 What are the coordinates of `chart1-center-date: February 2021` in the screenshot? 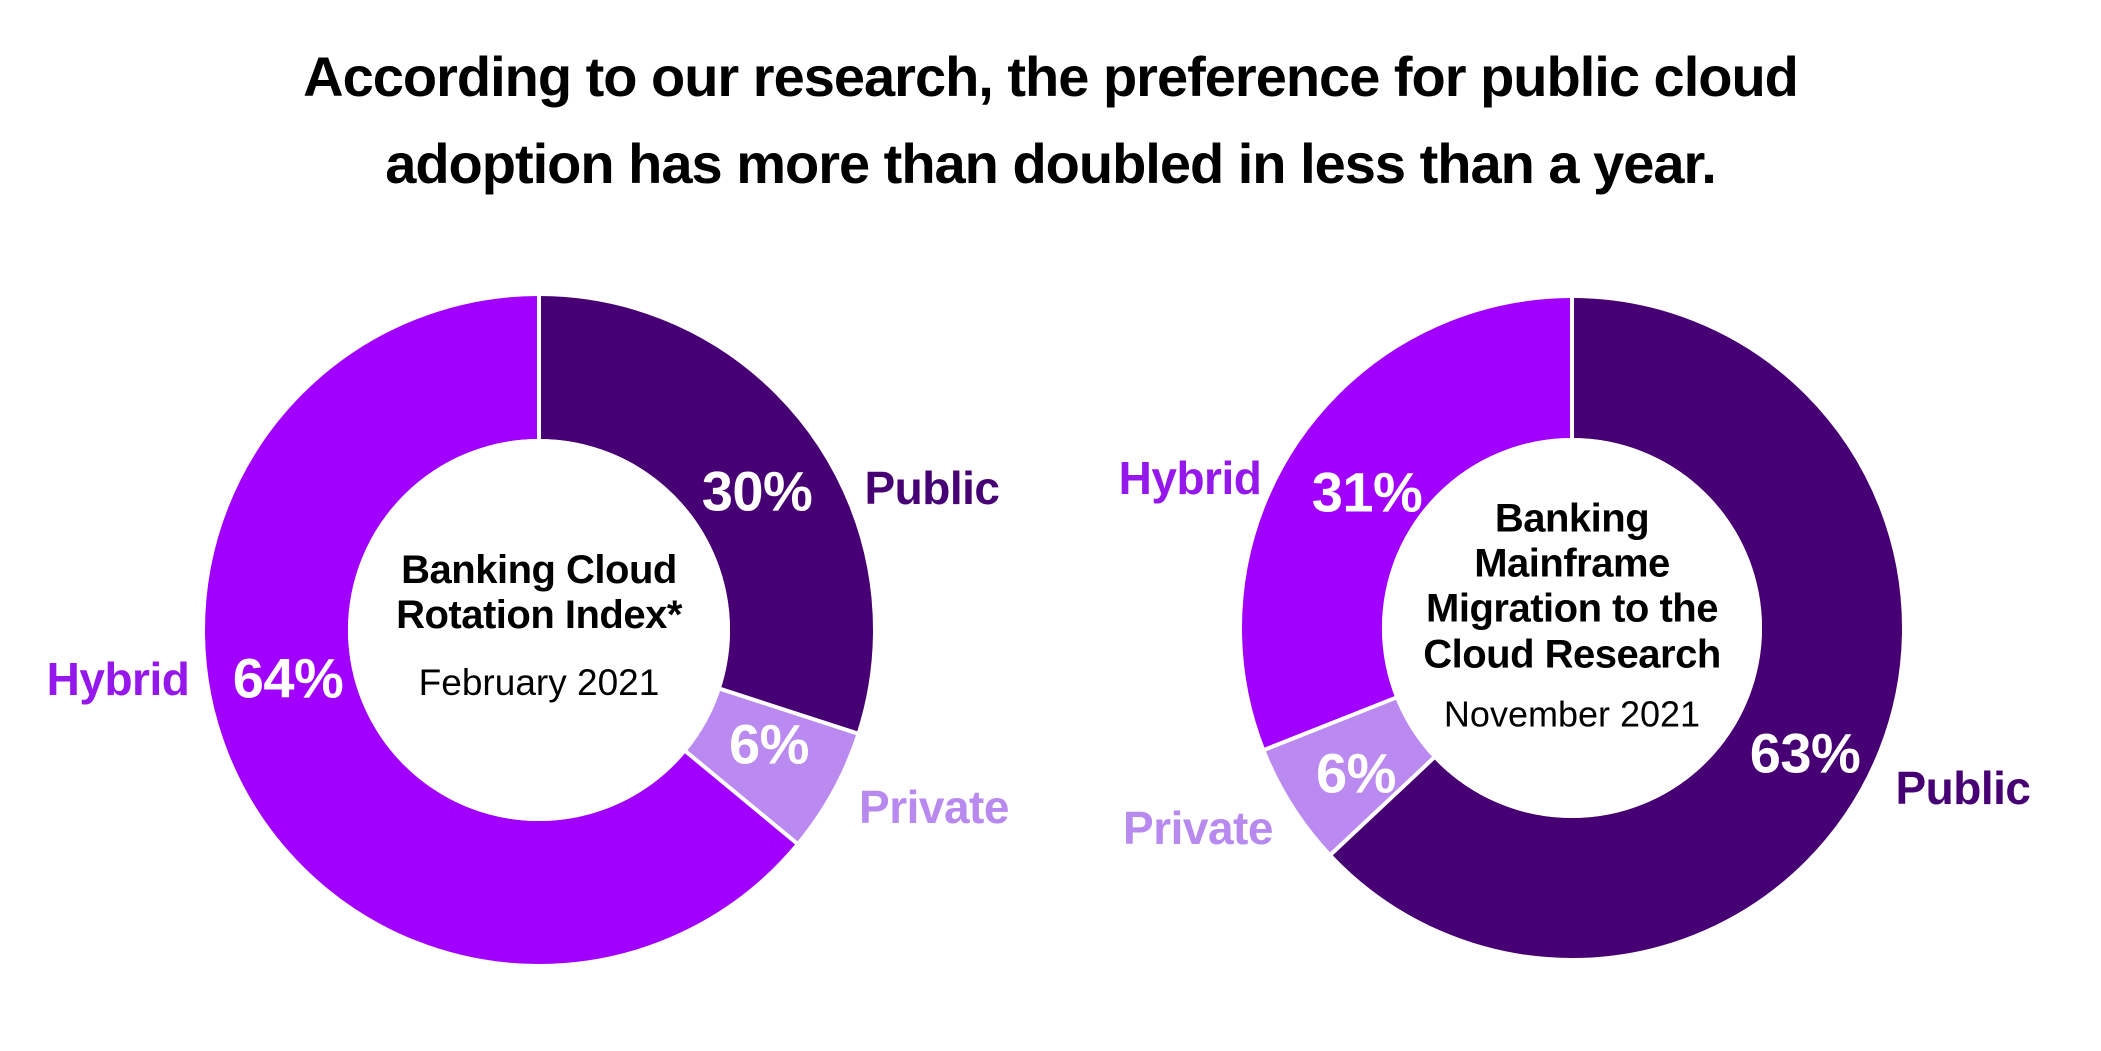 It's located at (539, 683).